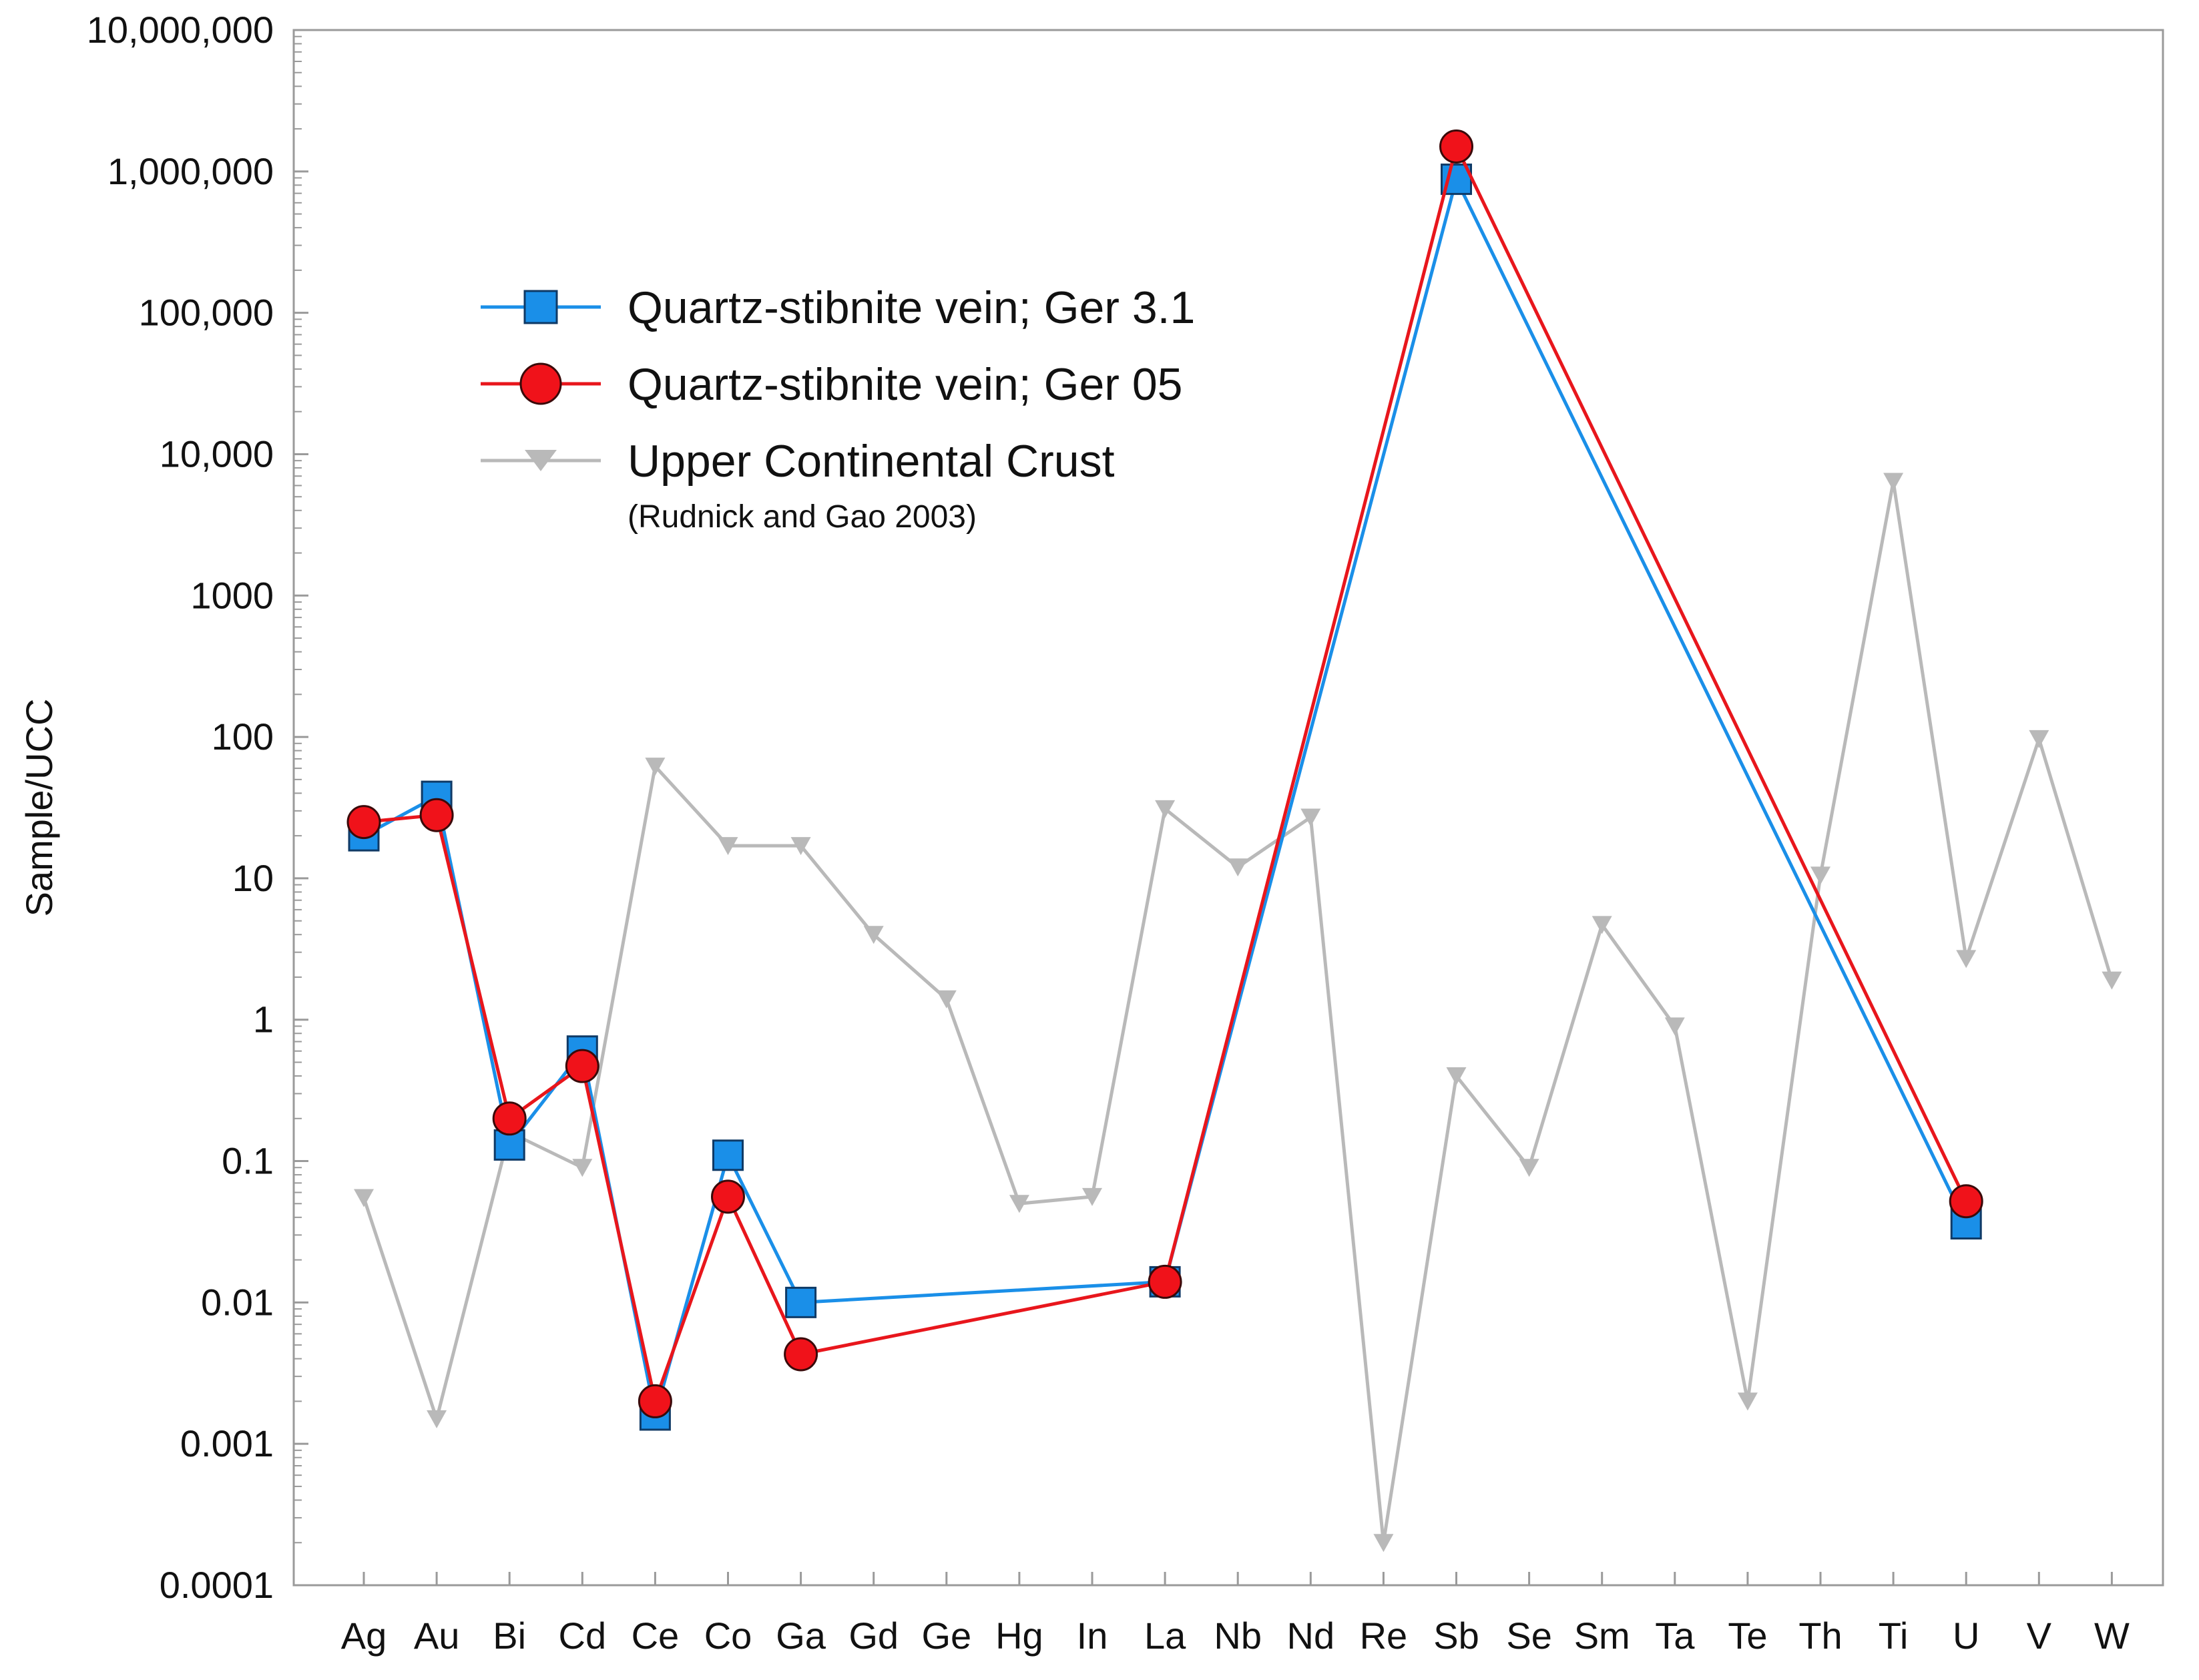 The height and width of the screenshot is (1680, 2199). Describe the element at coordinates (217, 1585) in the screenshot. I see `y-tick-label: 0.0001` at that location.